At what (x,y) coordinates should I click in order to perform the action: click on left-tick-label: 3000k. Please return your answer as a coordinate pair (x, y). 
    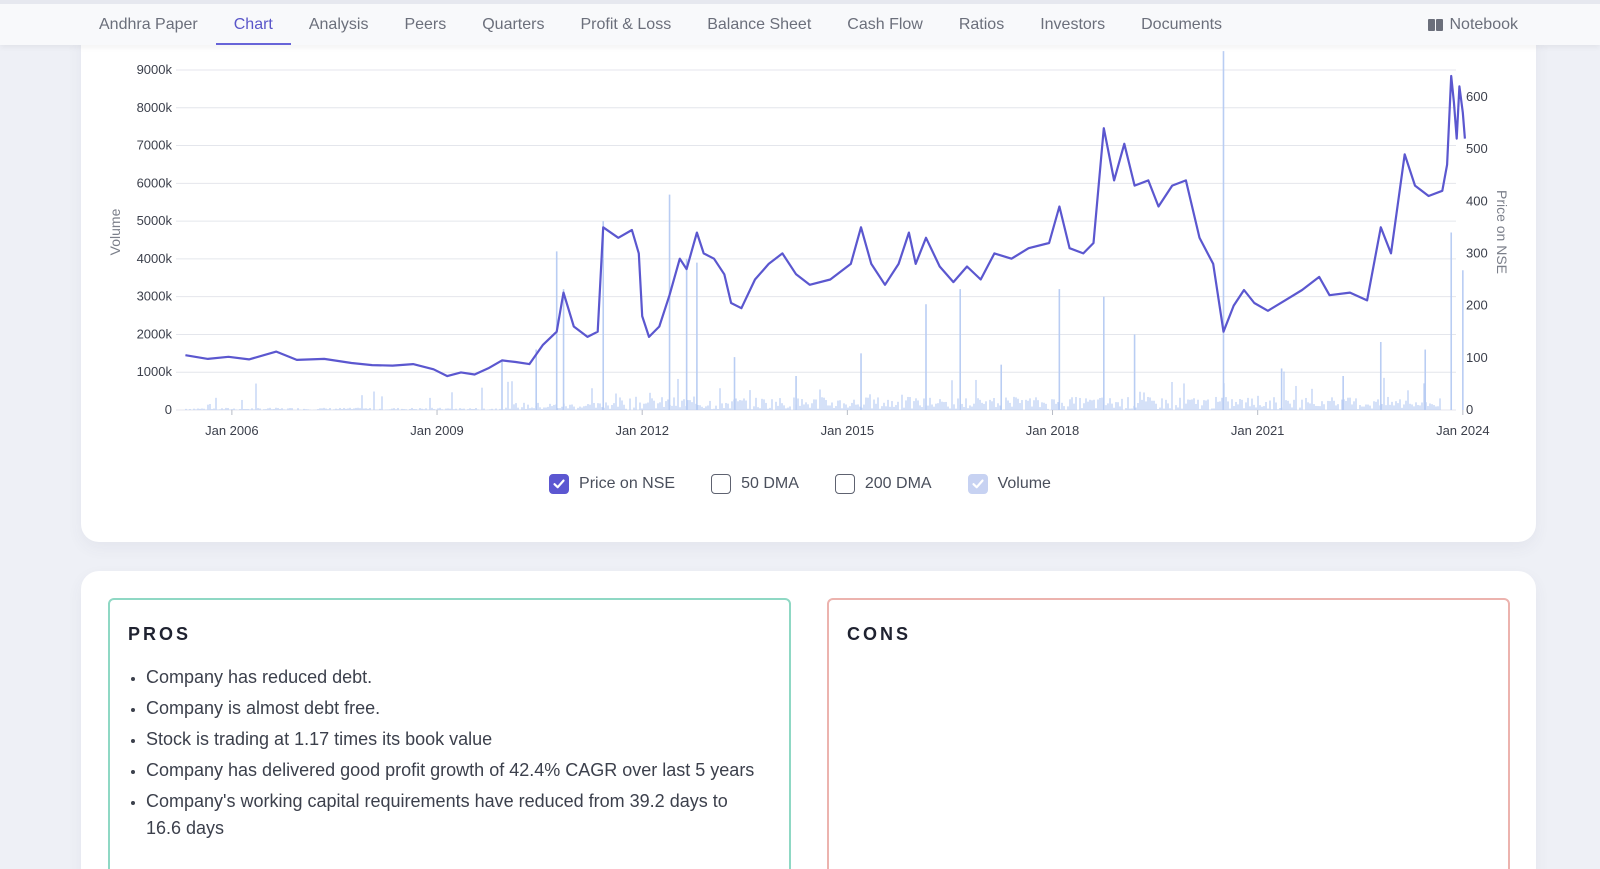
    Looking at the image, I should click on (155, 296).